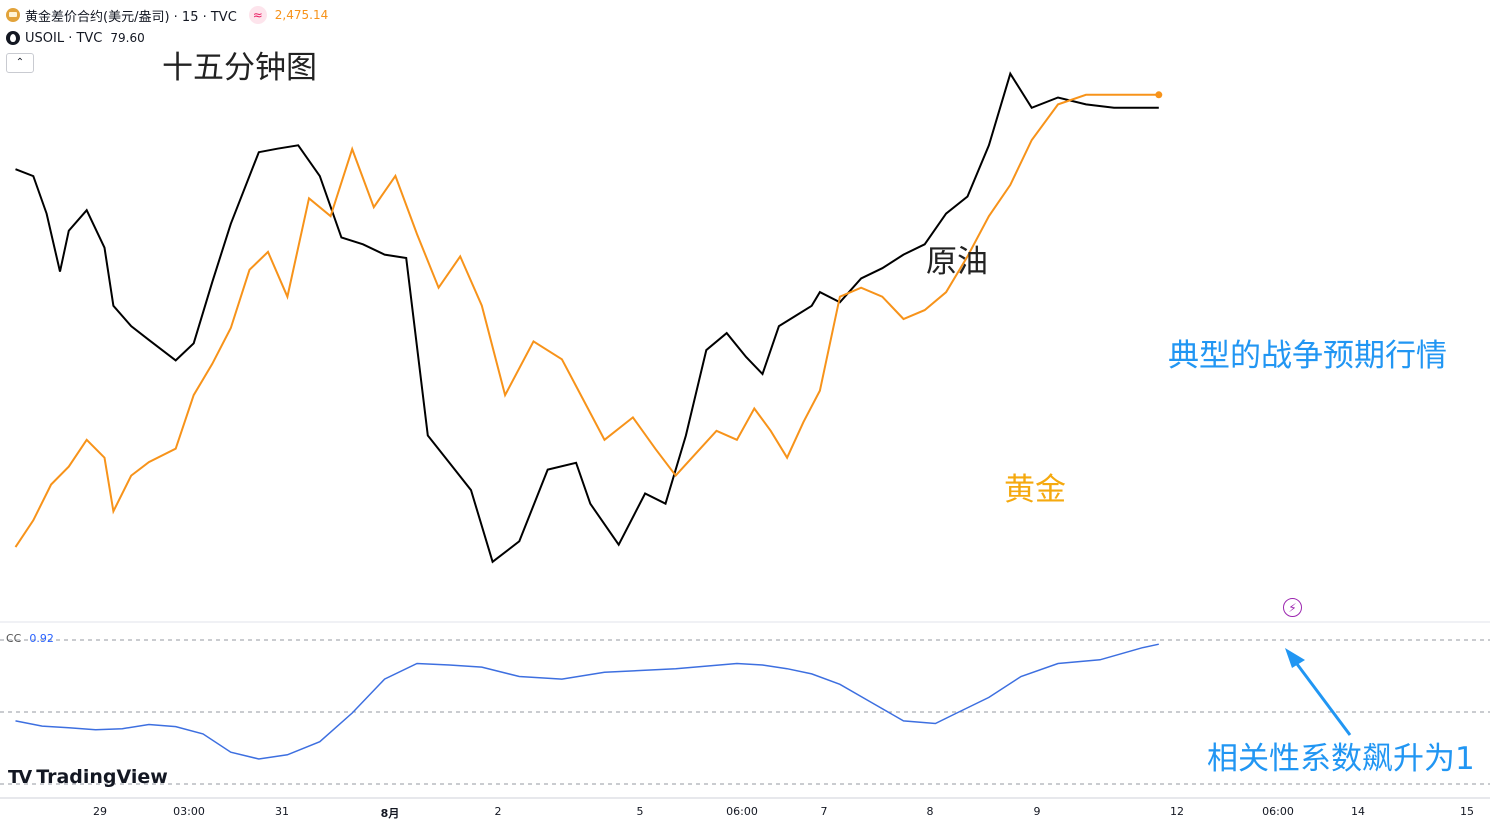  What do you see at coordinates (1467, 811) in the screenshot?
I see `x-tick-label: 15` at bounding box center [1467, 811].